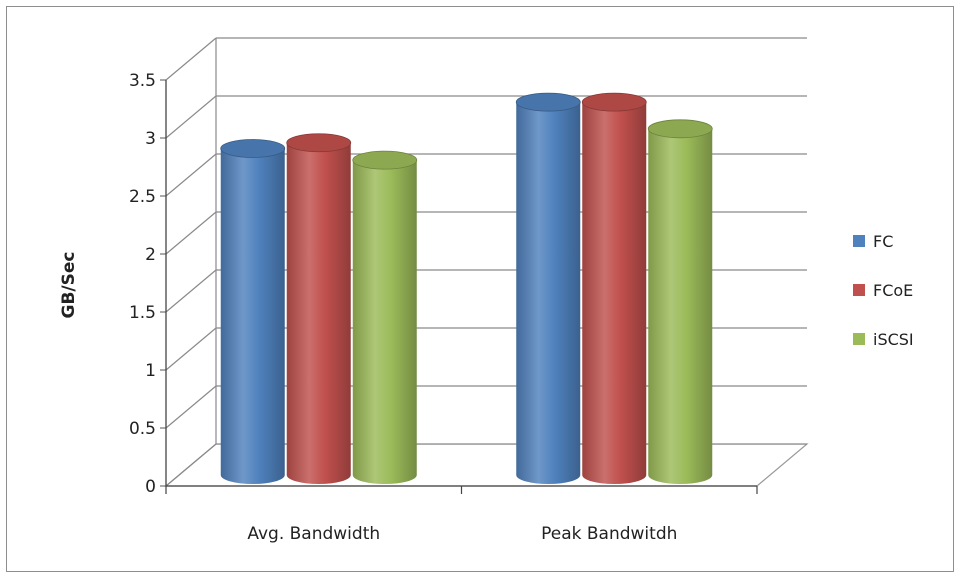  Describe the element at coordinates (142, 197) in the screenshot. I see `y-tick-label: 2.5` at that location.